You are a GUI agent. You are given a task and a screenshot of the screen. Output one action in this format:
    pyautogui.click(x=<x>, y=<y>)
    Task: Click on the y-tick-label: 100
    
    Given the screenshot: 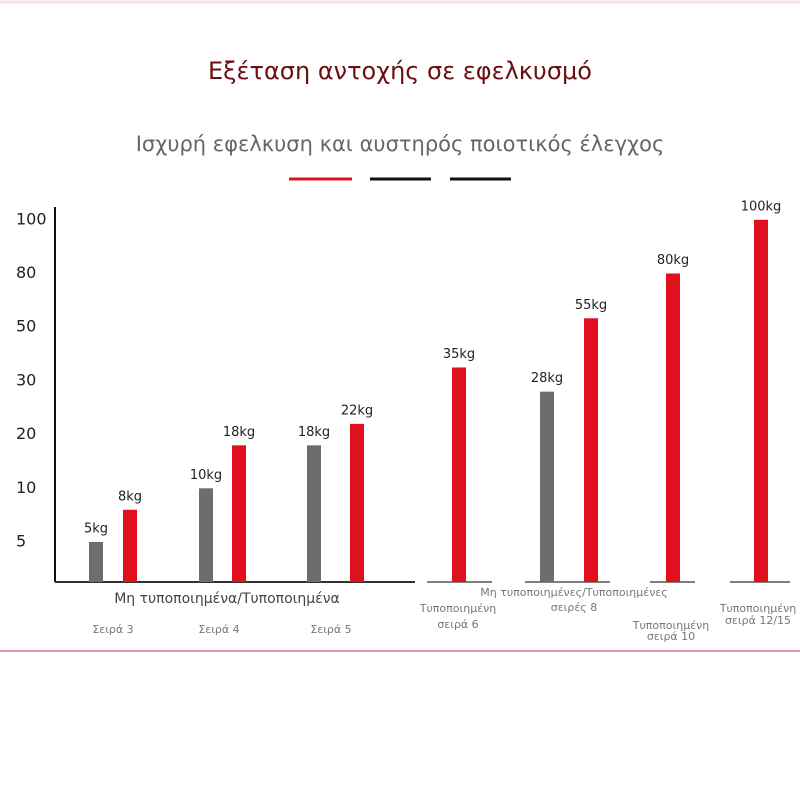 What is the action you would take?
    pyautogui.click(x=31, y=218)
    